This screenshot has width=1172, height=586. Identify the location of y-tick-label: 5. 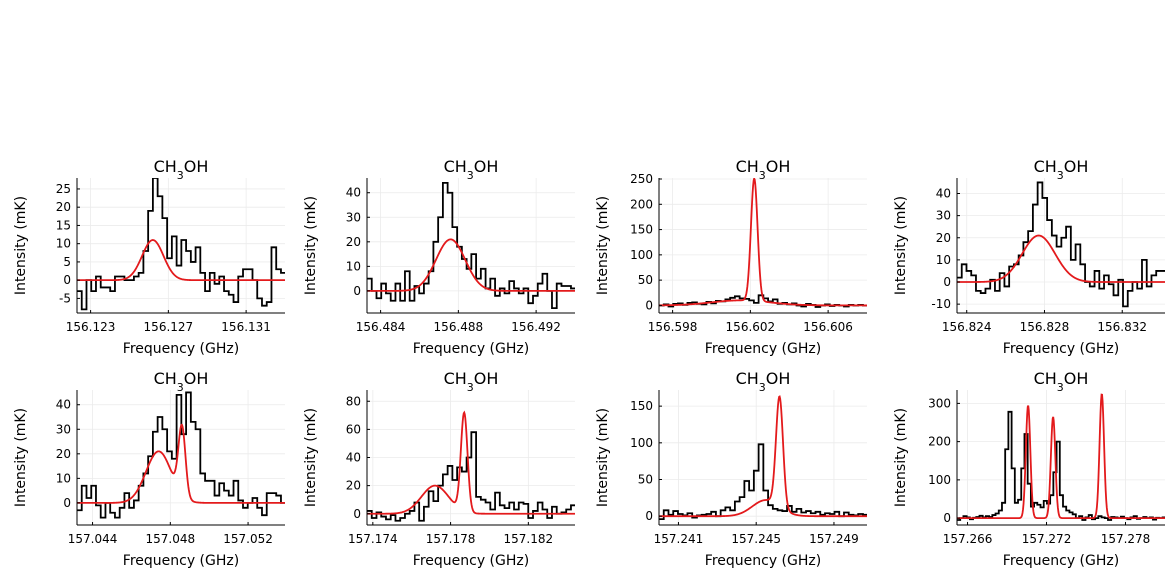
(67, 262).